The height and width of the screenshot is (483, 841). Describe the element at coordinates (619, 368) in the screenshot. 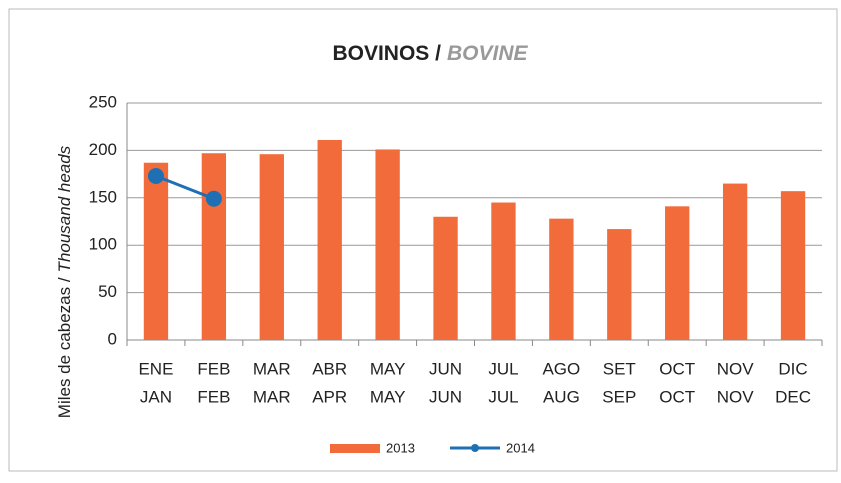

I see `x-tick-label: SET` at that location.